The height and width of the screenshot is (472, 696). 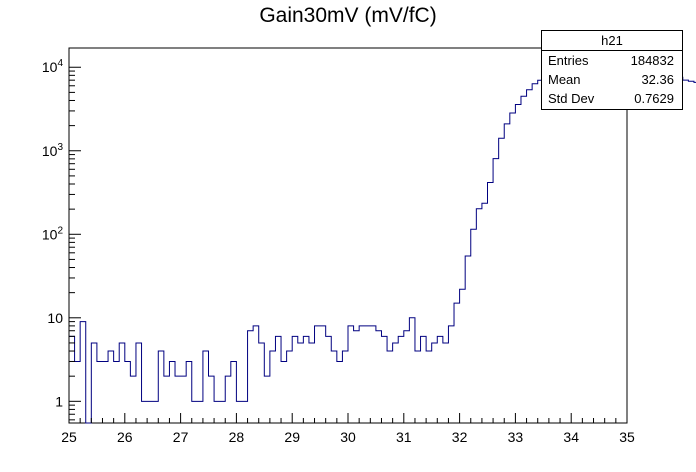 What do you see at coordinates (654, 98) in the screenshot?
I see `stats-value: 0.7629` at bounding box center [654, 98].